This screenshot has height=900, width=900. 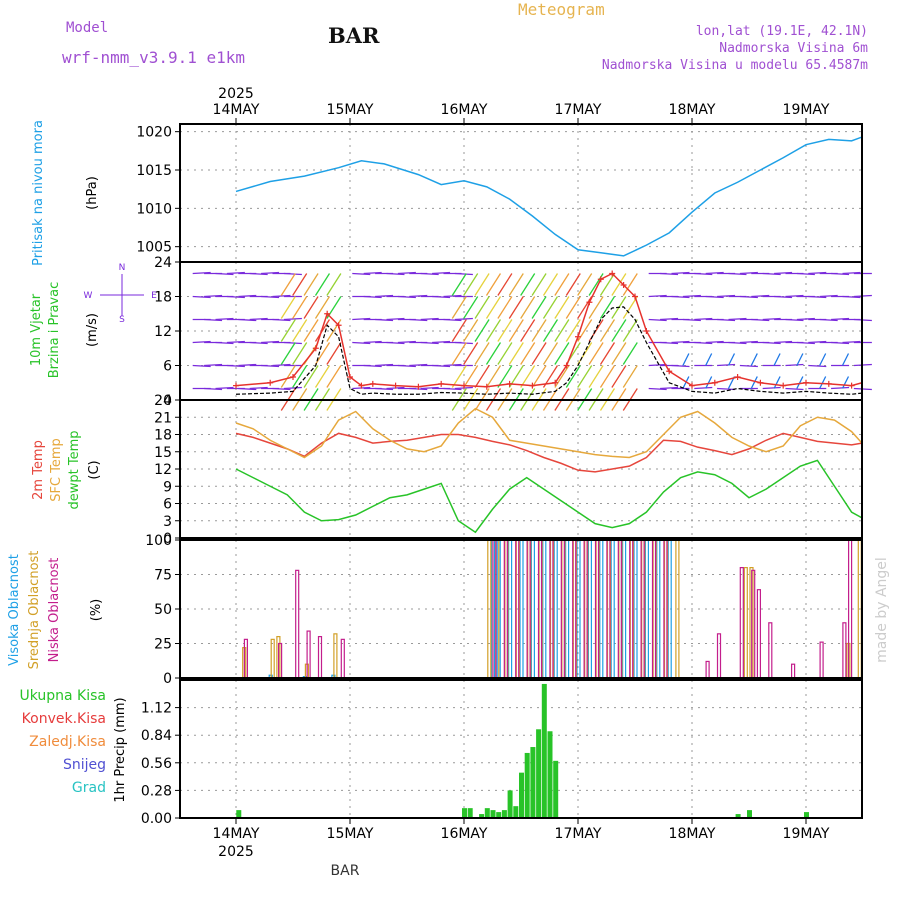 What do you see at coordinates (122, 295) in the screenshot?
I see `compass-rose` at bounding box center [122, 295].